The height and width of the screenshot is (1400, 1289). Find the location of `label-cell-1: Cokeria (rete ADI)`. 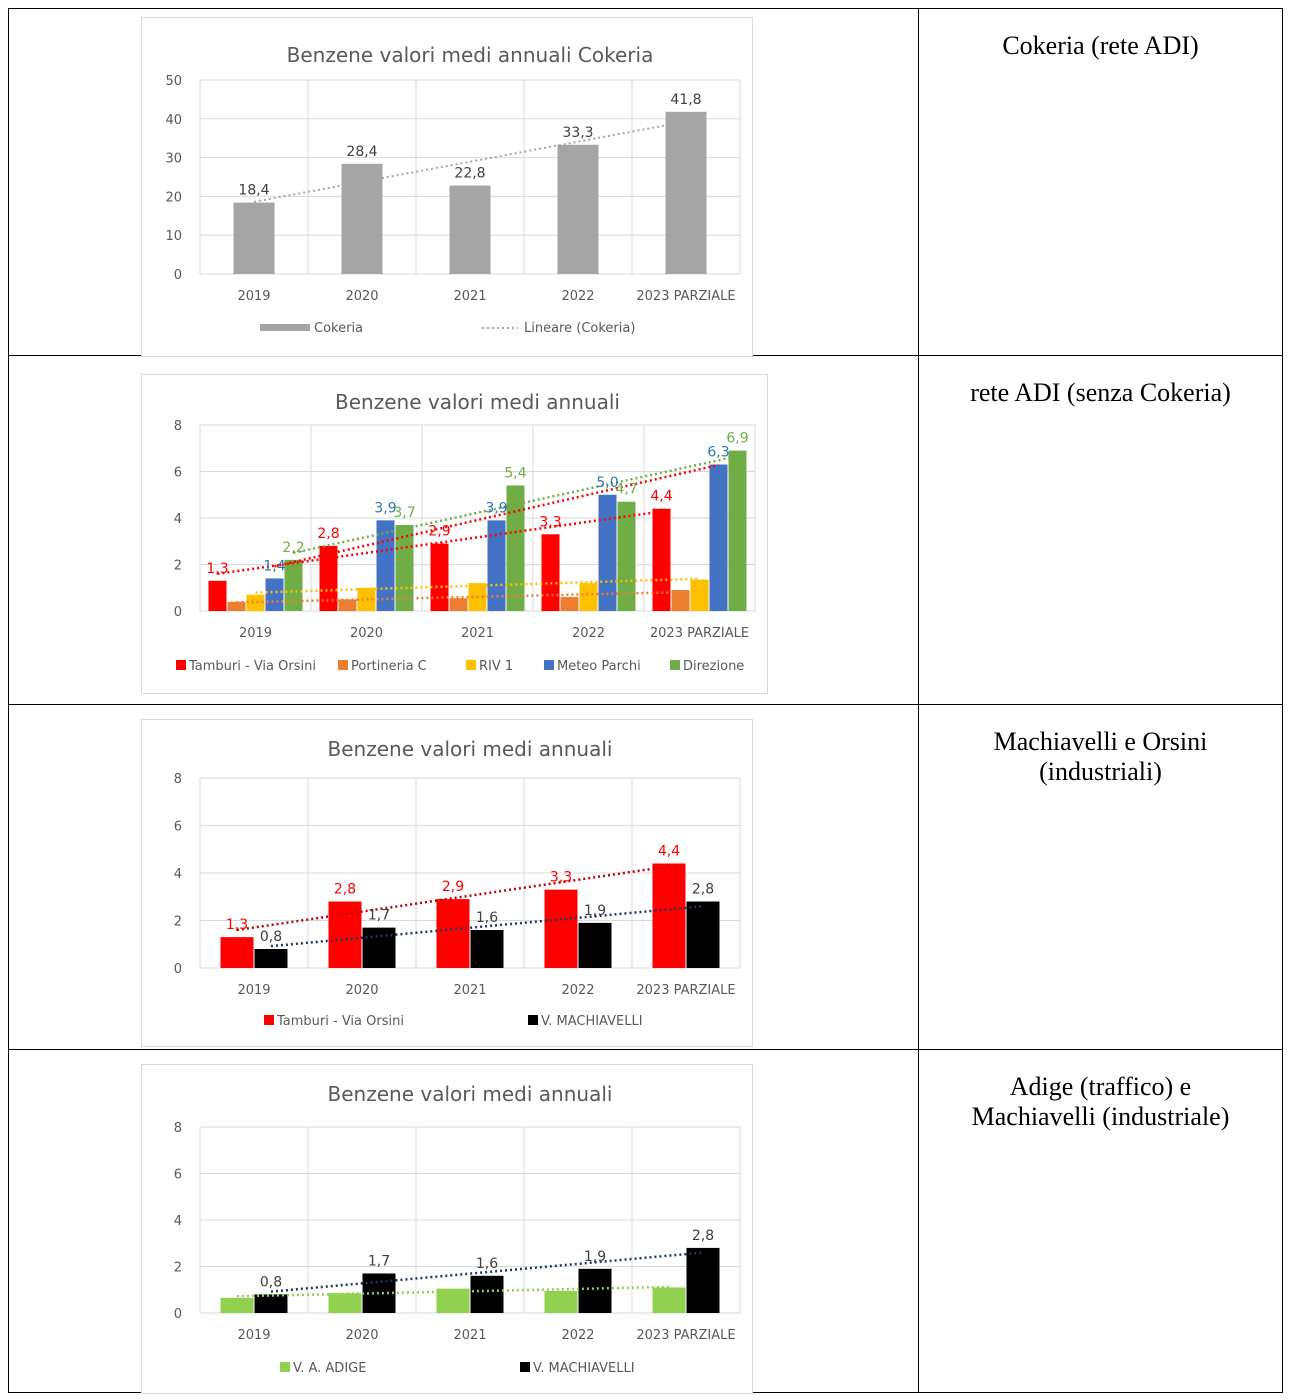

label-cell-1: Cokeria (rete ADI) is located at coordinates (1100, 182).